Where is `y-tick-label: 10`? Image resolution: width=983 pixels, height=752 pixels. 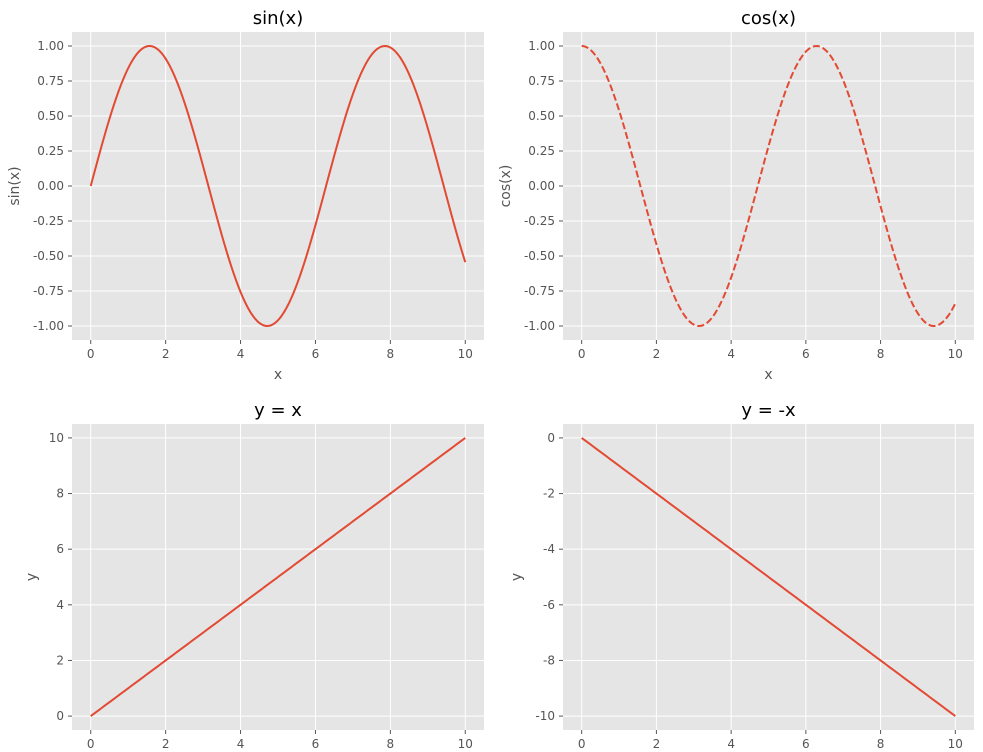
y-tick-label: 10 is located at coordinates (56, 438).